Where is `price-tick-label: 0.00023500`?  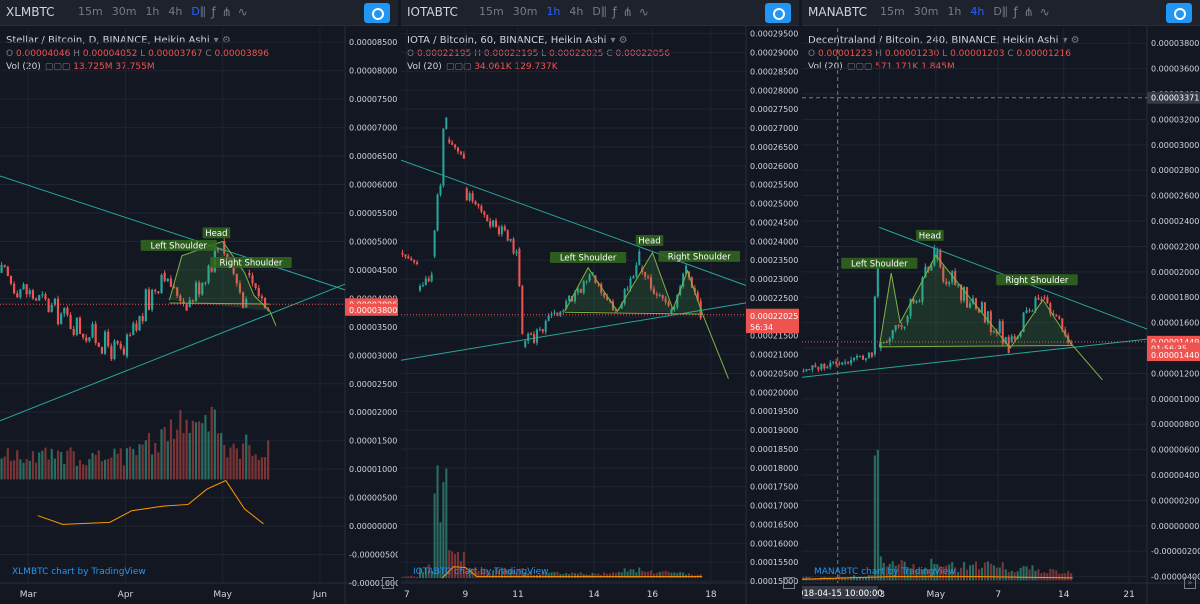 price-tick-label: 0.00023500 is located at coordinates (774, 260).